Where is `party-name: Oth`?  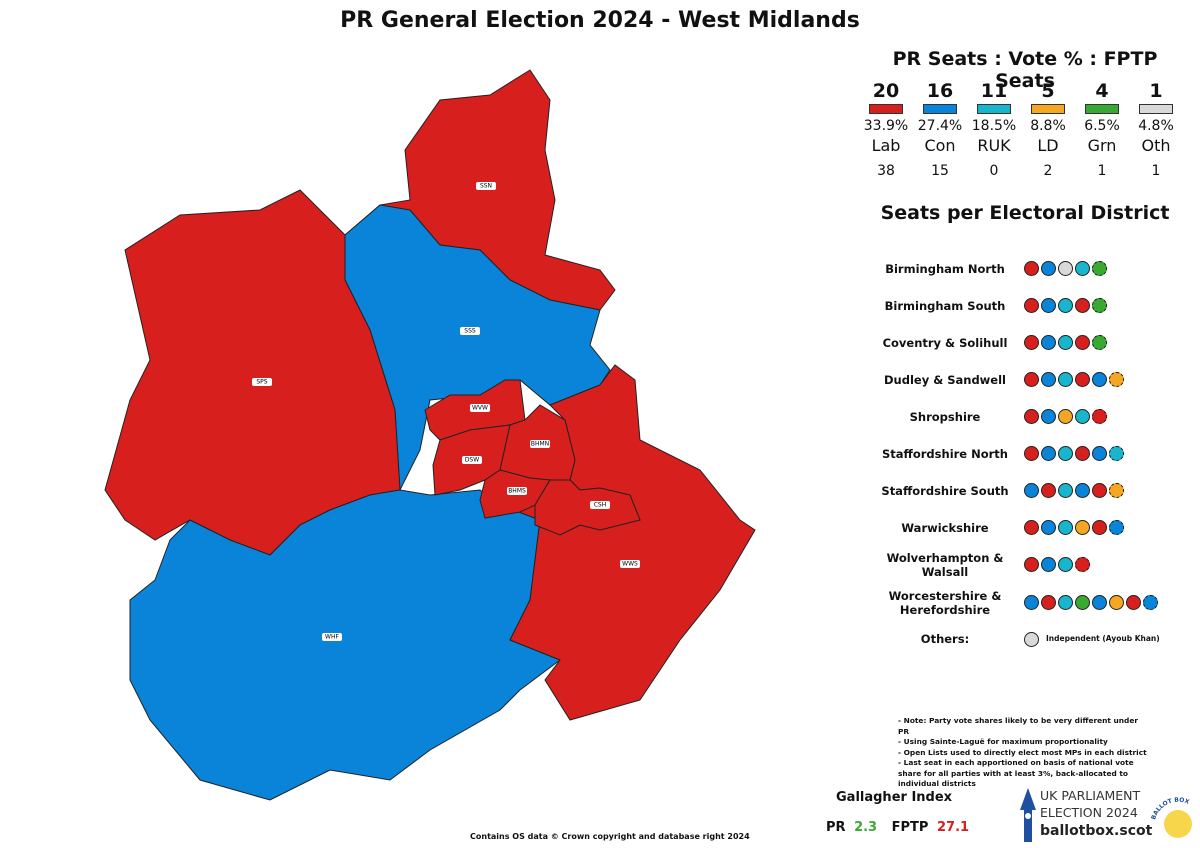
party-name: Oth is located at coordinates (1156, 145).